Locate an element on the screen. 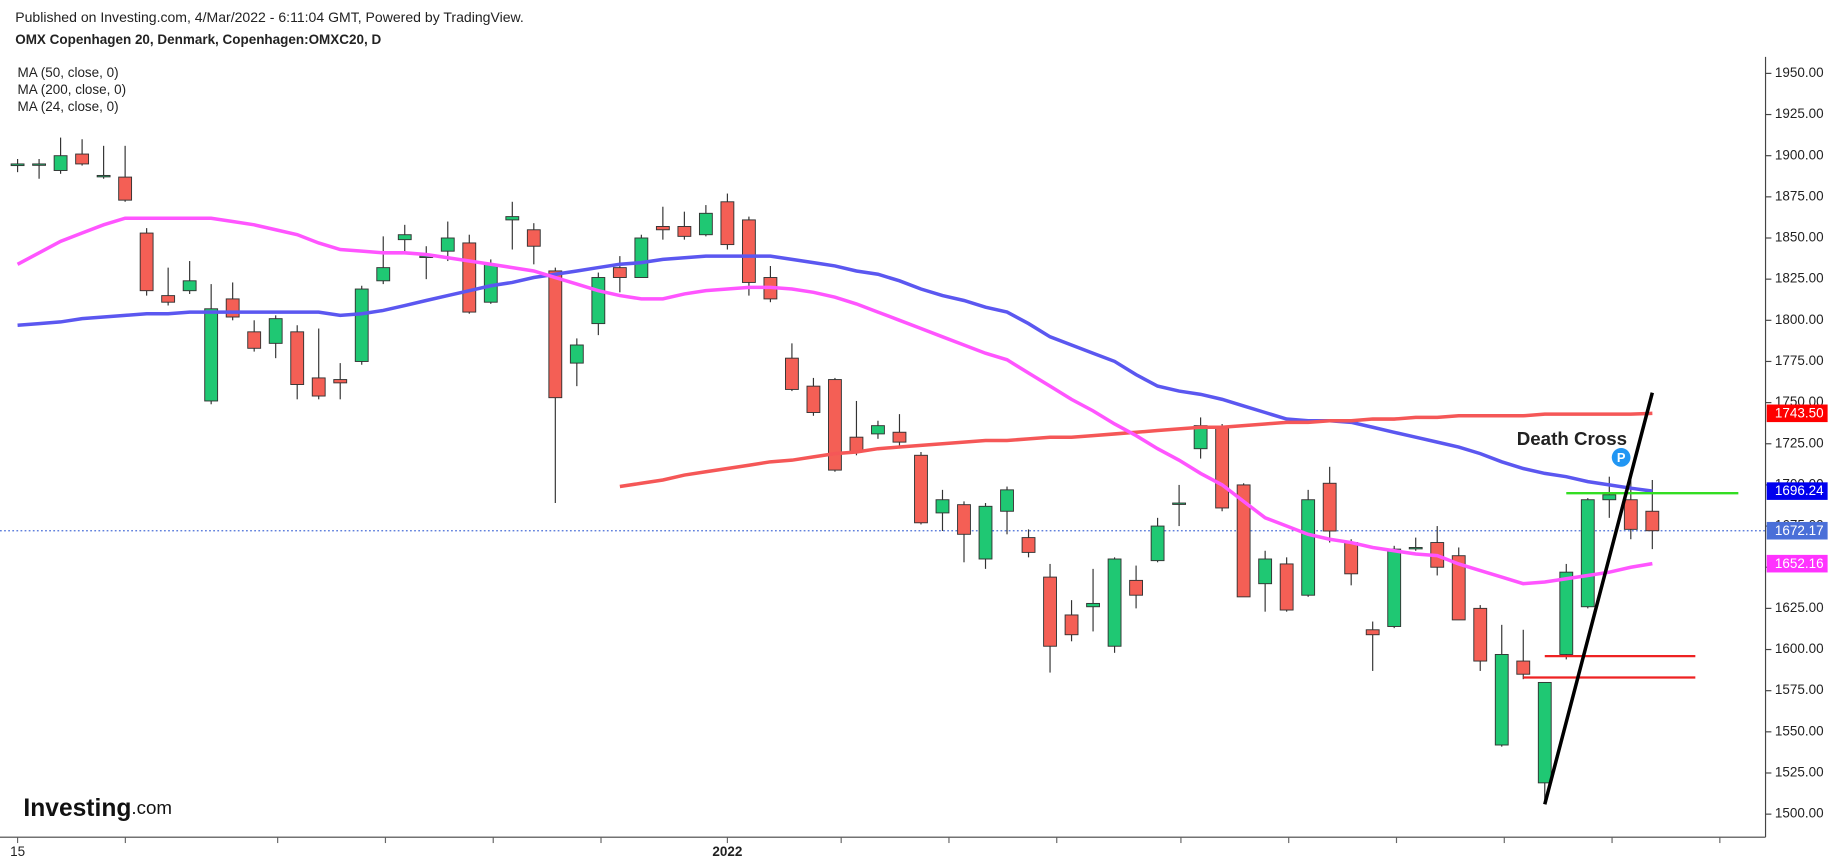 The height and width of the screenshot is (866, 1837). price-label: 1696.24 is located at coordinates (1799, 490).